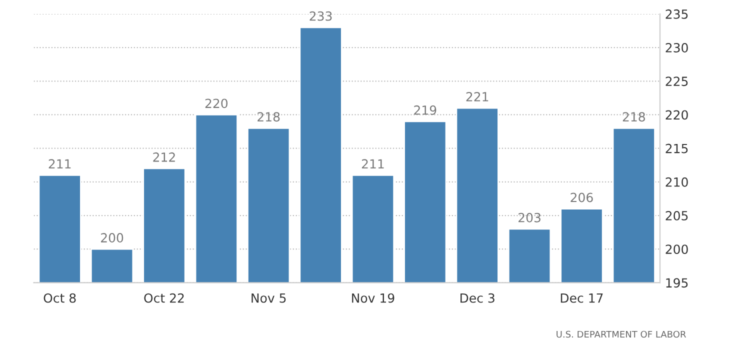 This screenshot has width=750, height=349. What do you see at coordinates (477, 298) in the screenshot?
I see `x-tick-label: Dec 3` at bounding box center [477, 298].